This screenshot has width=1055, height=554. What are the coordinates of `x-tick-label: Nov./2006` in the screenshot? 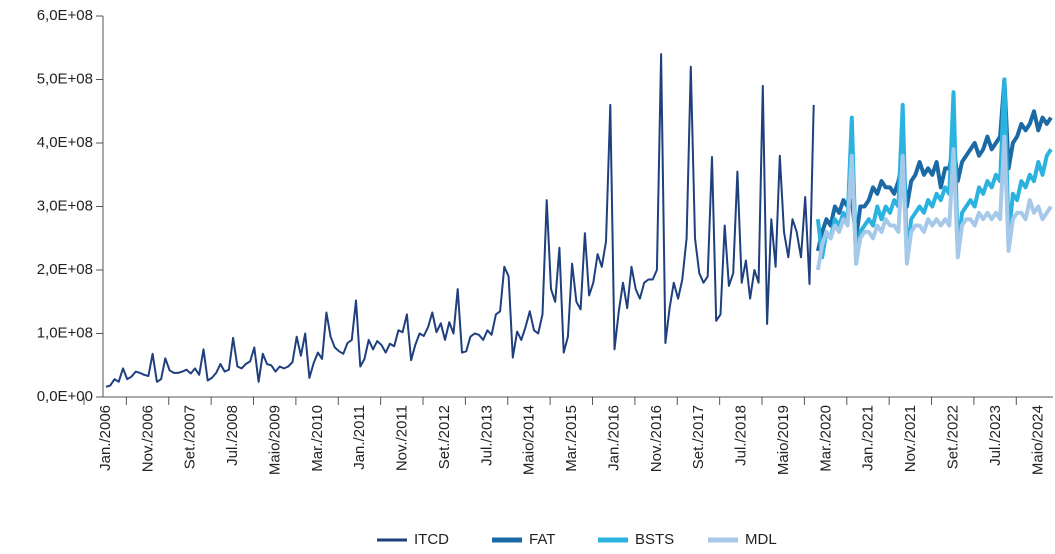 It's located at (147, 438).